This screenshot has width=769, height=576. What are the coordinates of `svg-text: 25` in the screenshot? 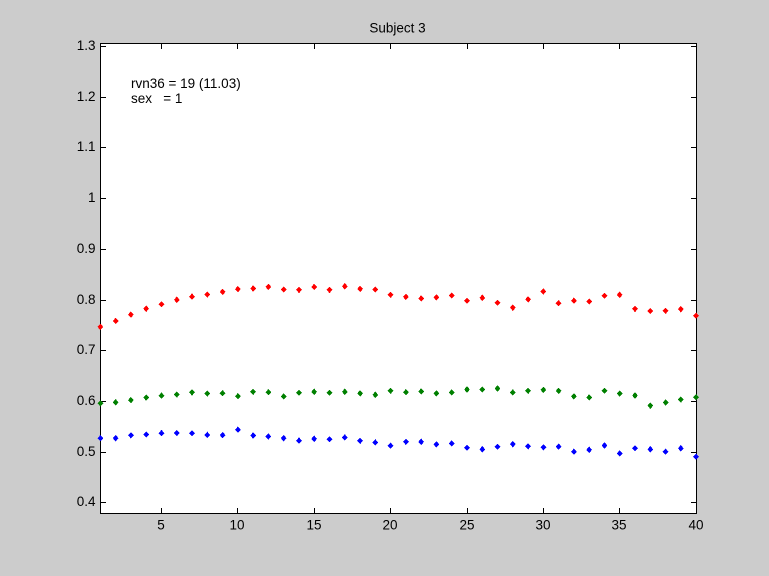 It's located at (466, 525).